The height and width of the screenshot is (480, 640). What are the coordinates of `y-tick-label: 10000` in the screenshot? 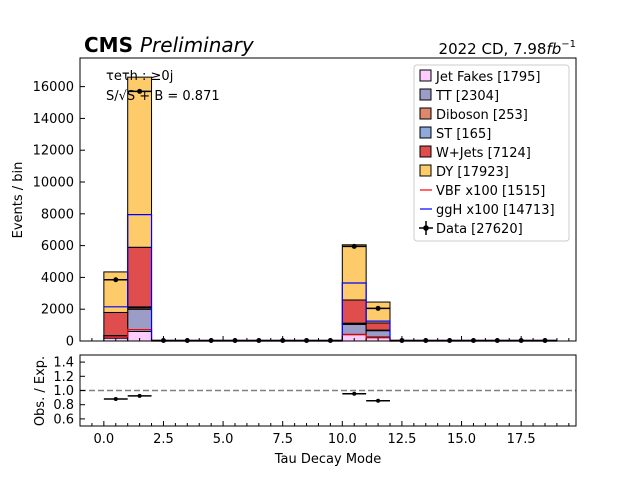 It's located at (53, 183).